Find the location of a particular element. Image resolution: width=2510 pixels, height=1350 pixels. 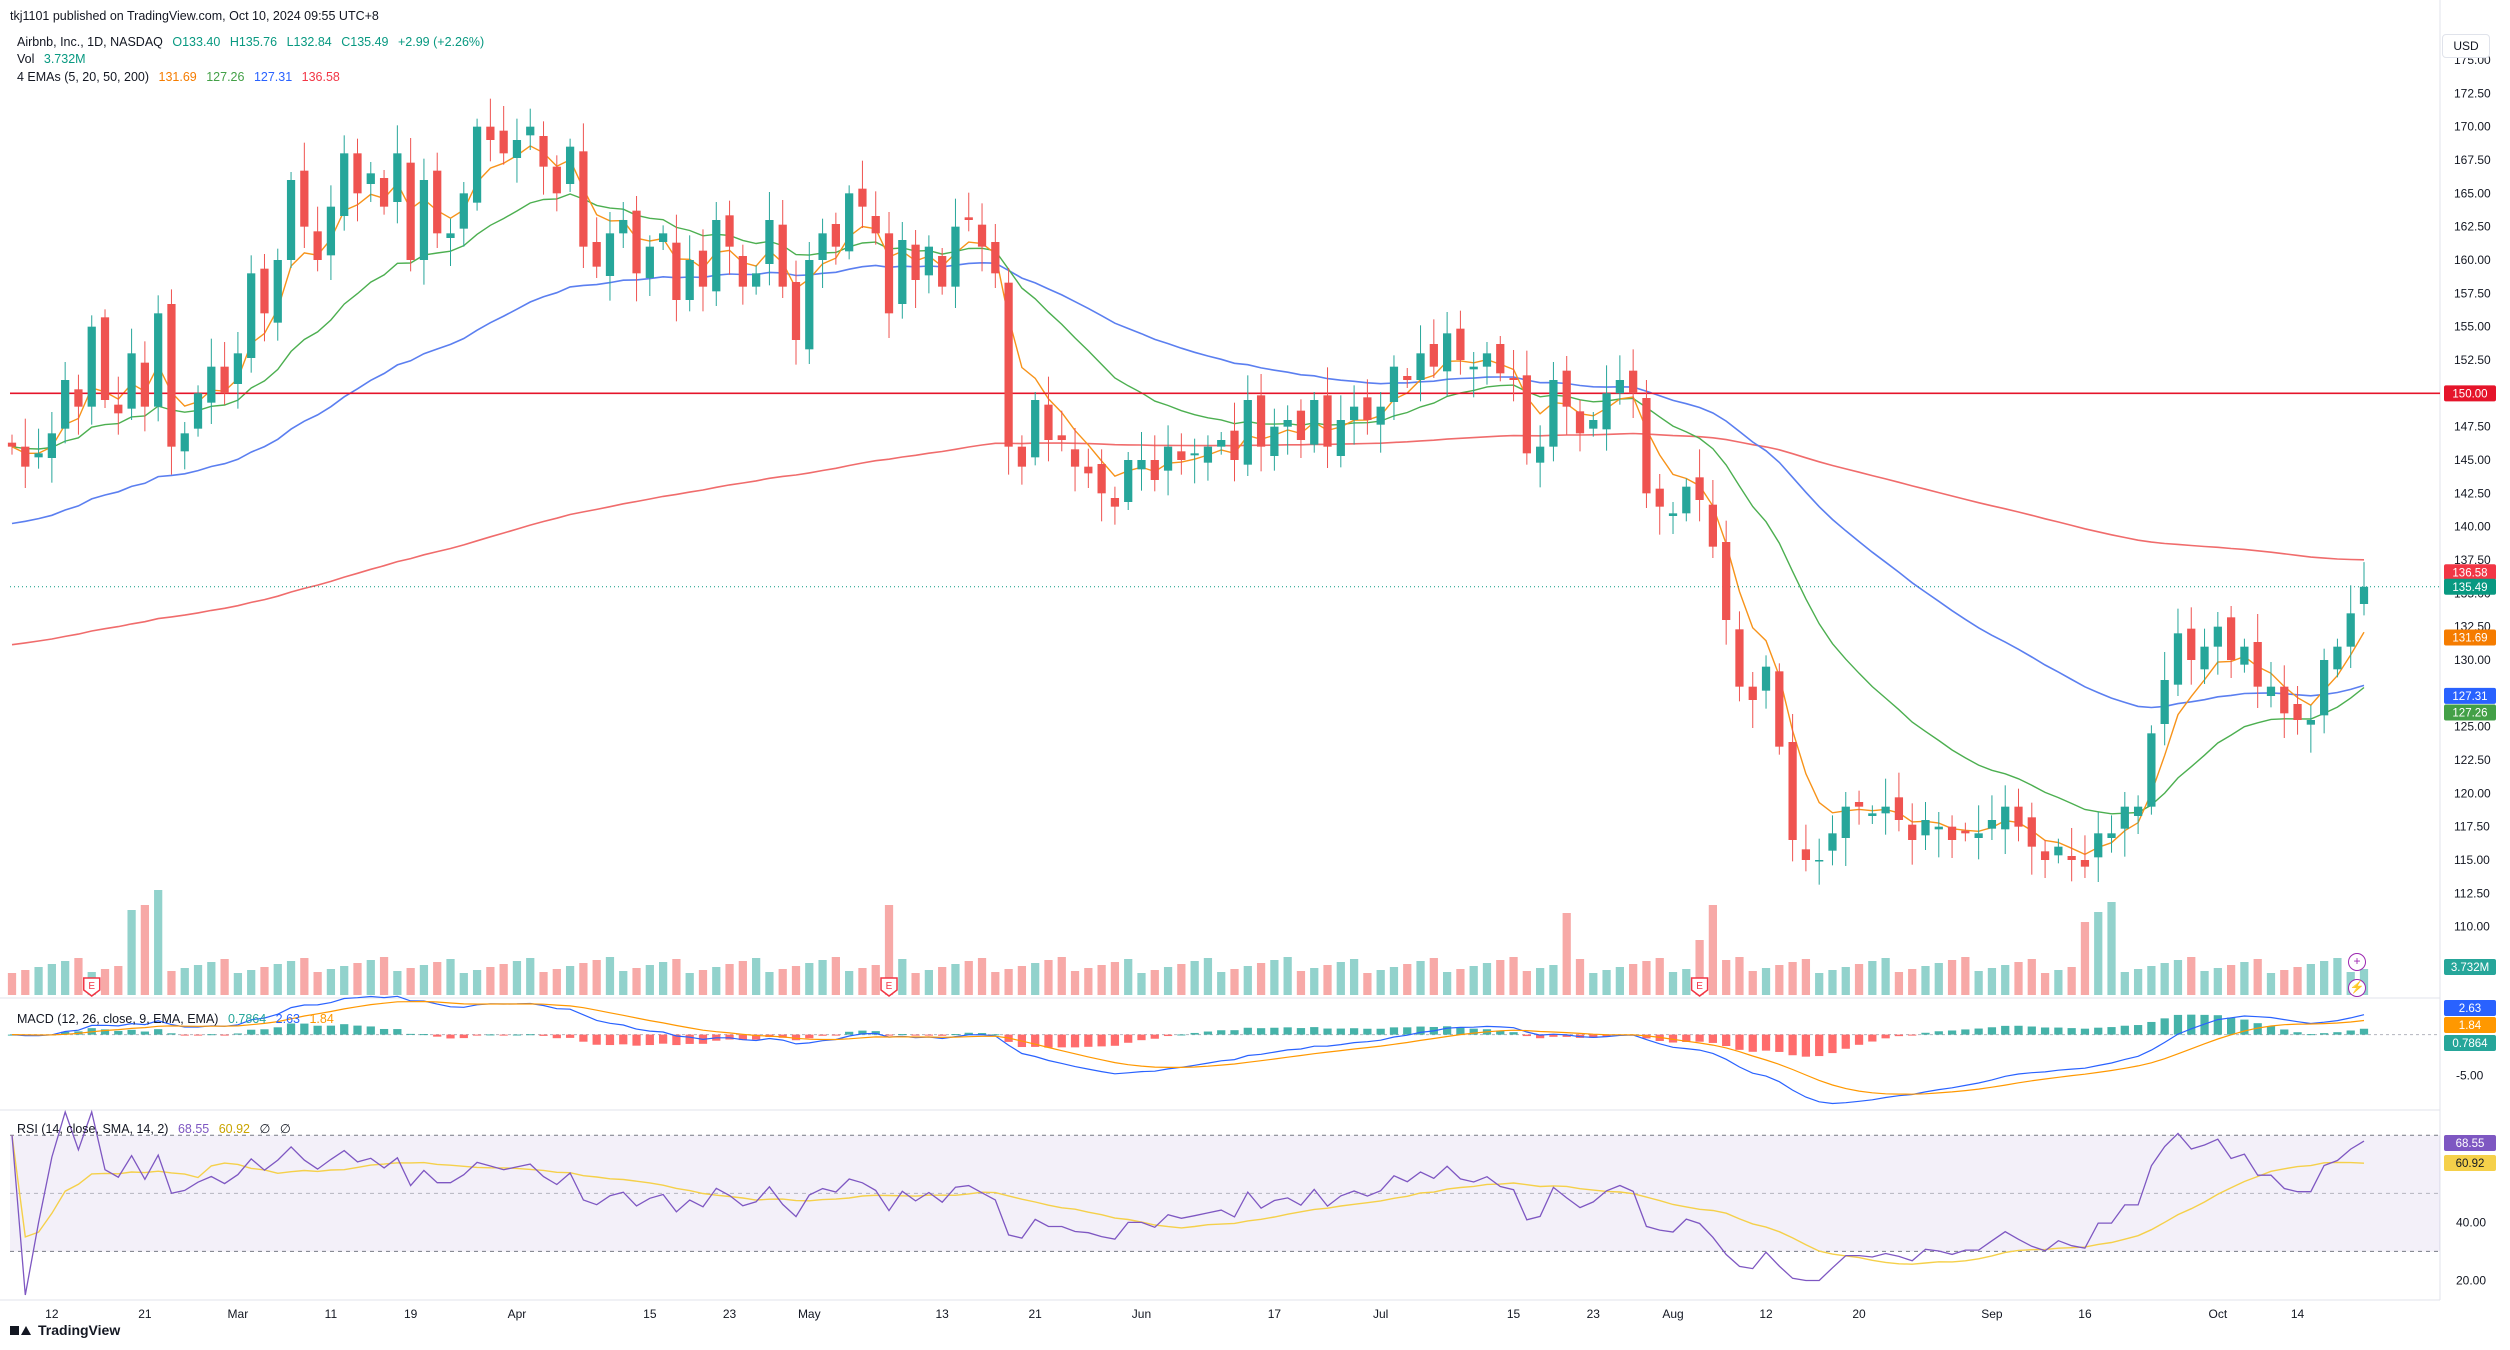

y-tick-label: 140.00 is located at coordinates (2472, 527).